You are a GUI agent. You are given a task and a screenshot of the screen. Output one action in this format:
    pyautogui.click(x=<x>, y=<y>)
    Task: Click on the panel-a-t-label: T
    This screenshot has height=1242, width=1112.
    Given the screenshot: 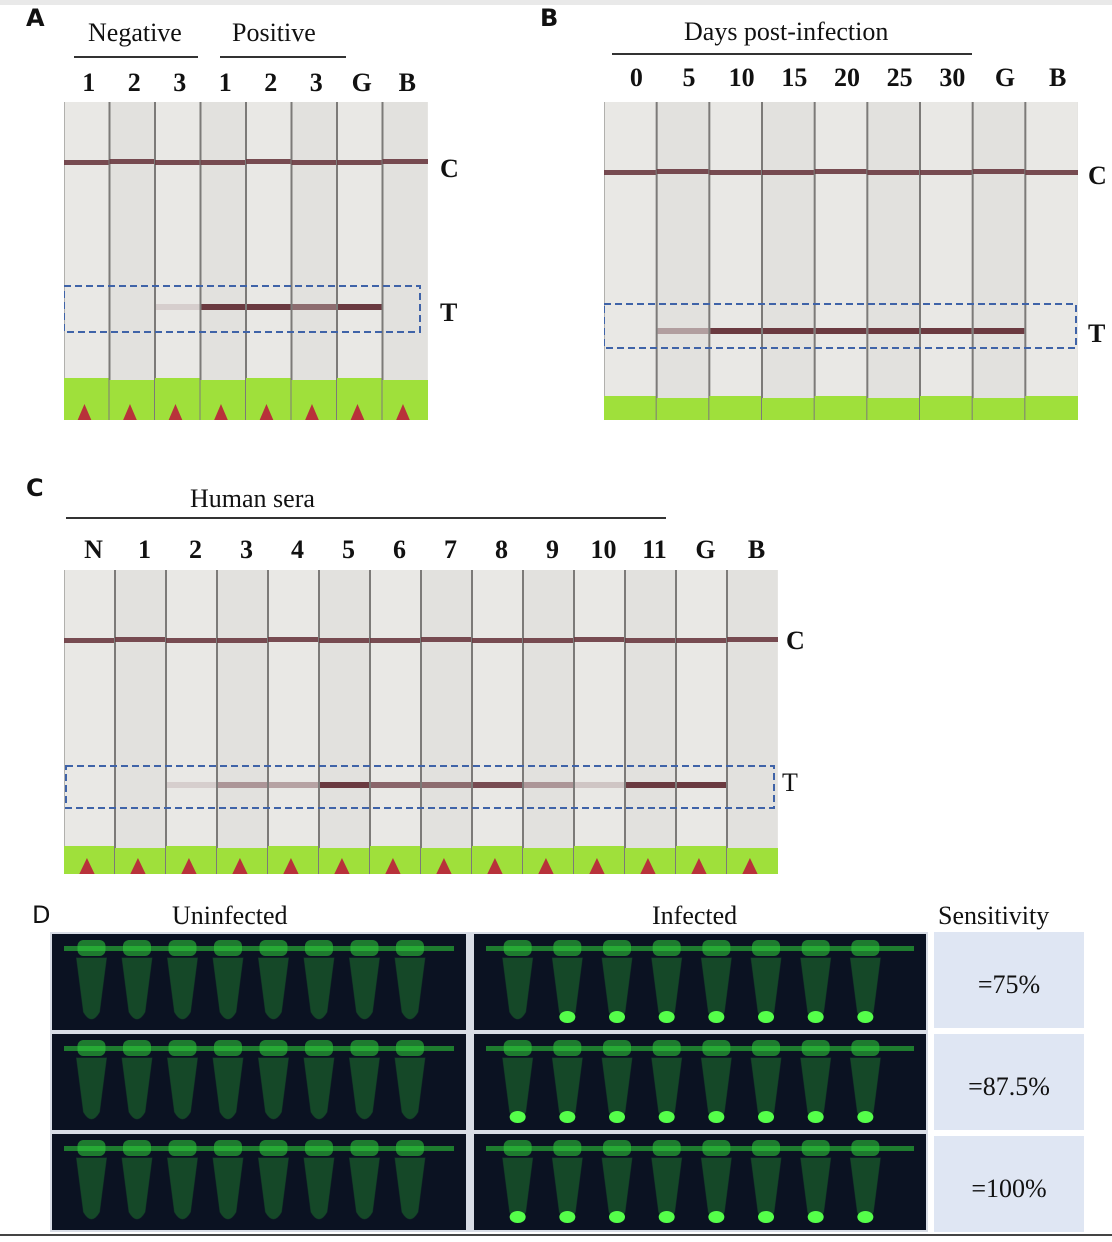 What is the action you would take?
    pyautogui.click(x=449, y=312)
    